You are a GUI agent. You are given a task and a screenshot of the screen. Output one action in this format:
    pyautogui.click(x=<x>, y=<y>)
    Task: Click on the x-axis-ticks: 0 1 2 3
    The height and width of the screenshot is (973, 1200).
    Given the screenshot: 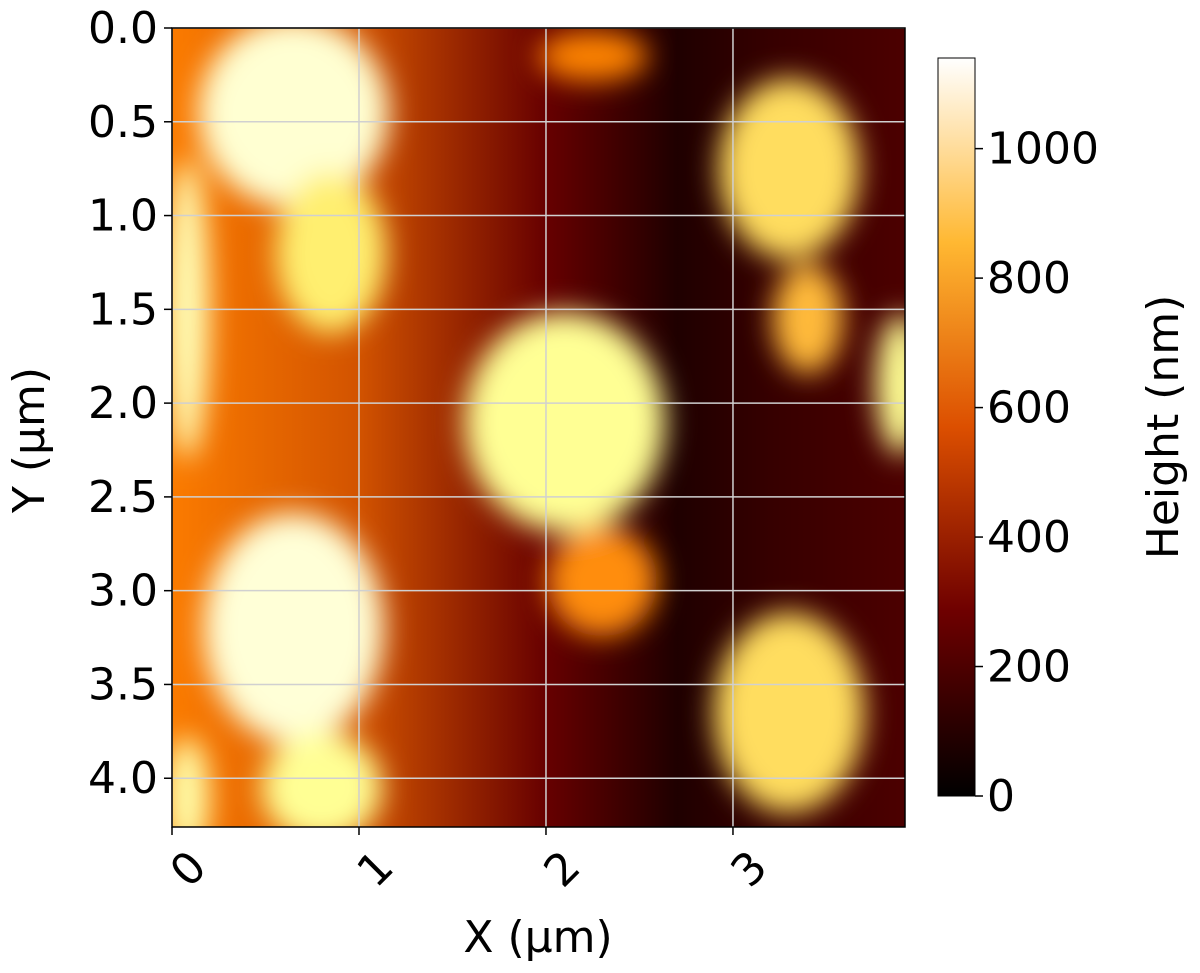 What is the action you would take?
    pyautogui.click(x=469, y=862)
    